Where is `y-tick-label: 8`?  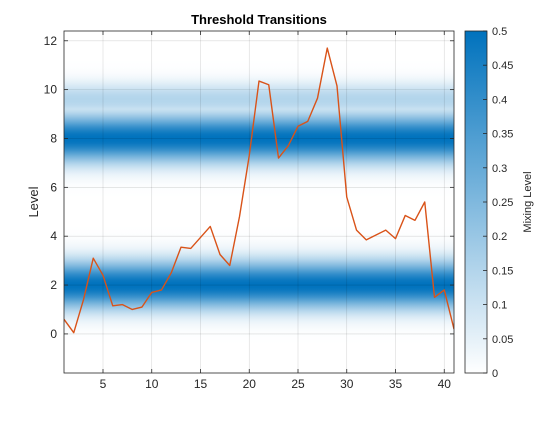 y-tick-label: 8 is located at coordinates (53, 138).